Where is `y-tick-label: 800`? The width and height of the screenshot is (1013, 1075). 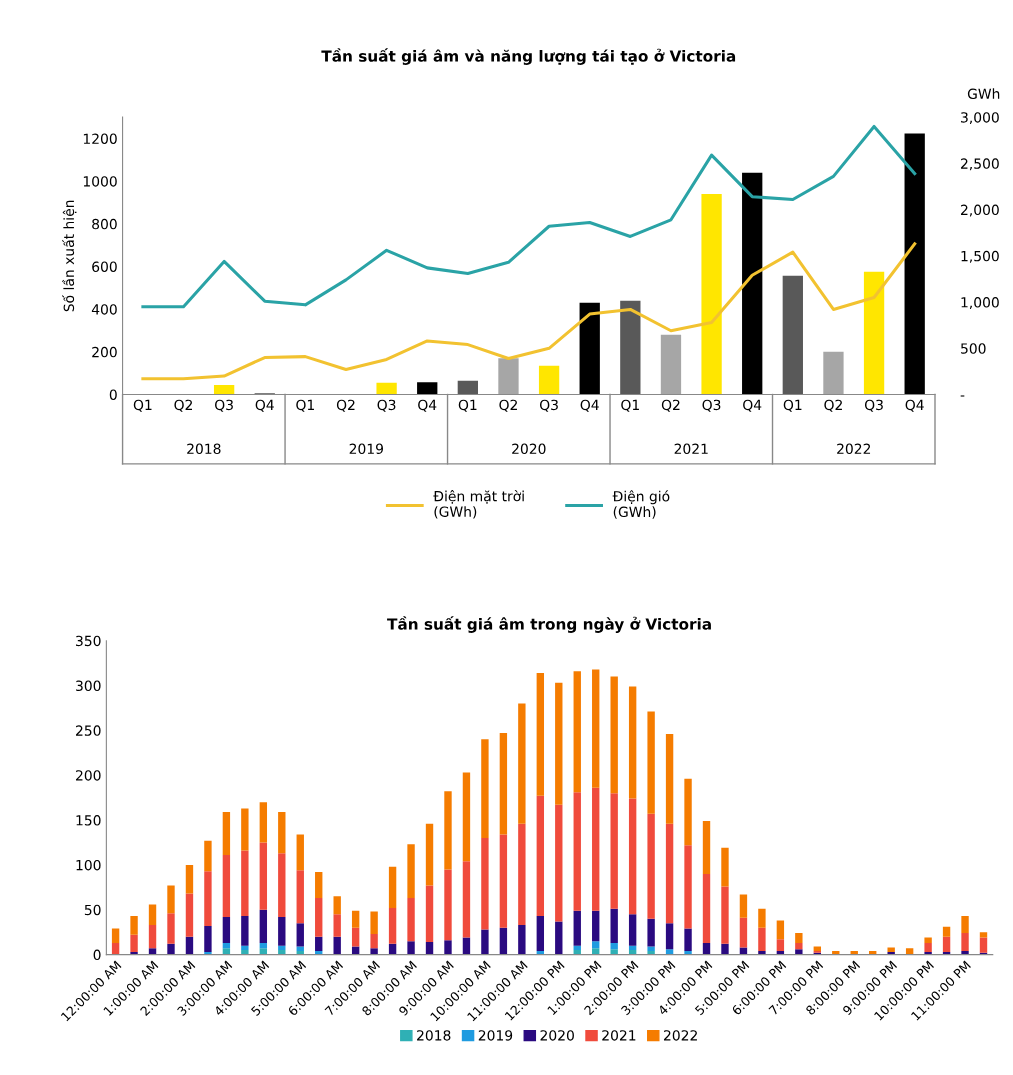
y-tick-label: 800 is located at coordinates (104, 224).